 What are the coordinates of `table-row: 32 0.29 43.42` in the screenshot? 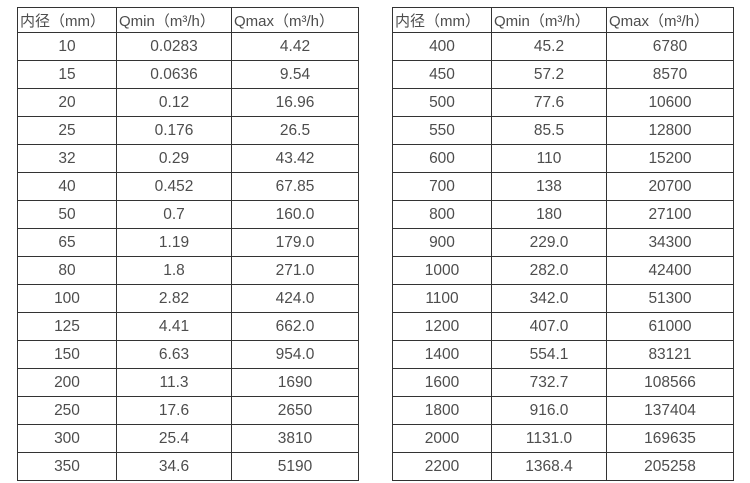 It's located at (188, 158).